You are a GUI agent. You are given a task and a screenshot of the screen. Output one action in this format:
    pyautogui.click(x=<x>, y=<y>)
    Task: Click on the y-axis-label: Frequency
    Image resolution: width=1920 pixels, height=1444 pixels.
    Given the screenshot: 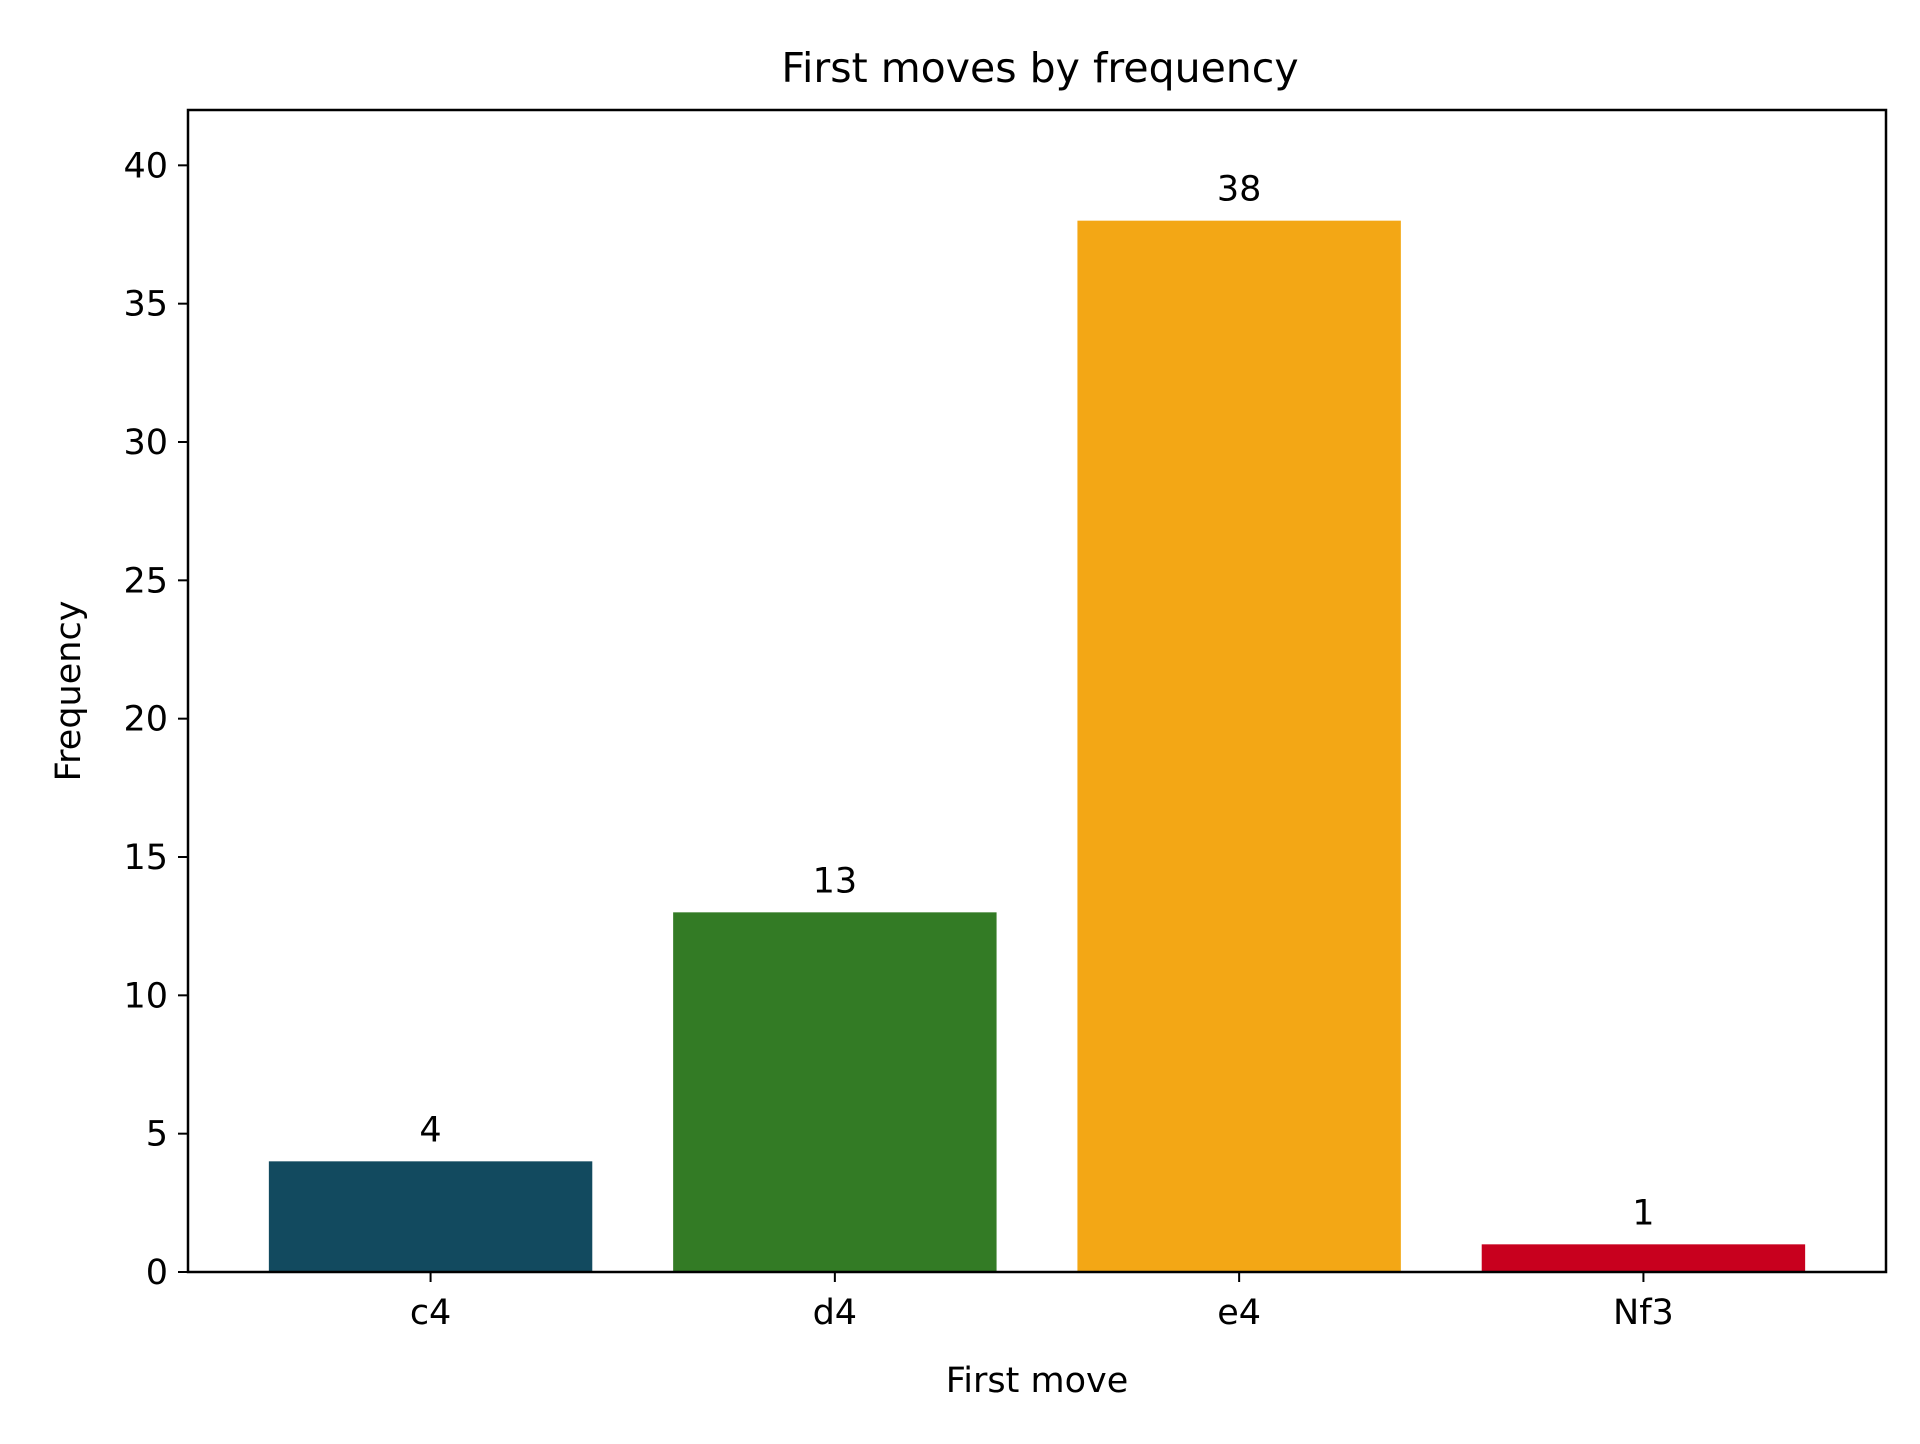 What is the action you would take?
    pyautogui.click(x=69, y=691)
    